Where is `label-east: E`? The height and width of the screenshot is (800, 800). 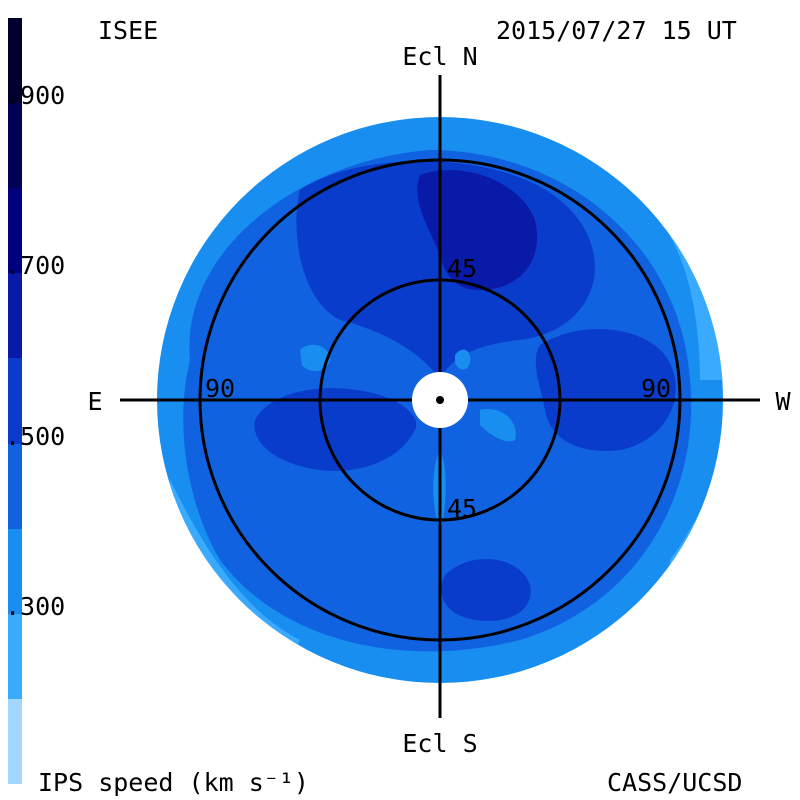 label-east: E is located at coordinates (94, 401).